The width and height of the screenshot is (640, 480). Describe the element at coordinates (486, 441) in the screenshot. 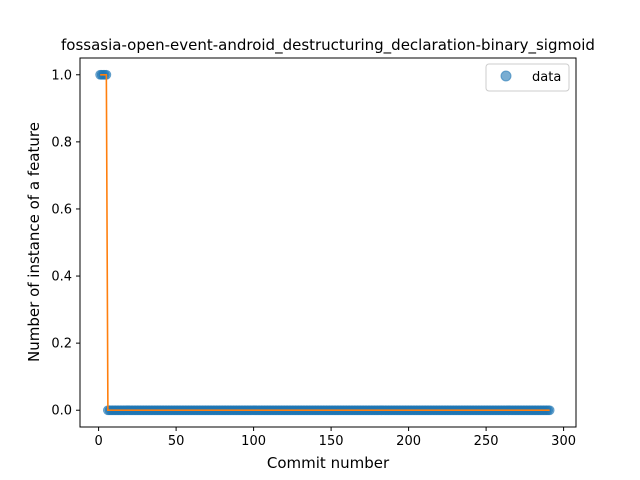

I see `x-tick-label: 250` at that location.